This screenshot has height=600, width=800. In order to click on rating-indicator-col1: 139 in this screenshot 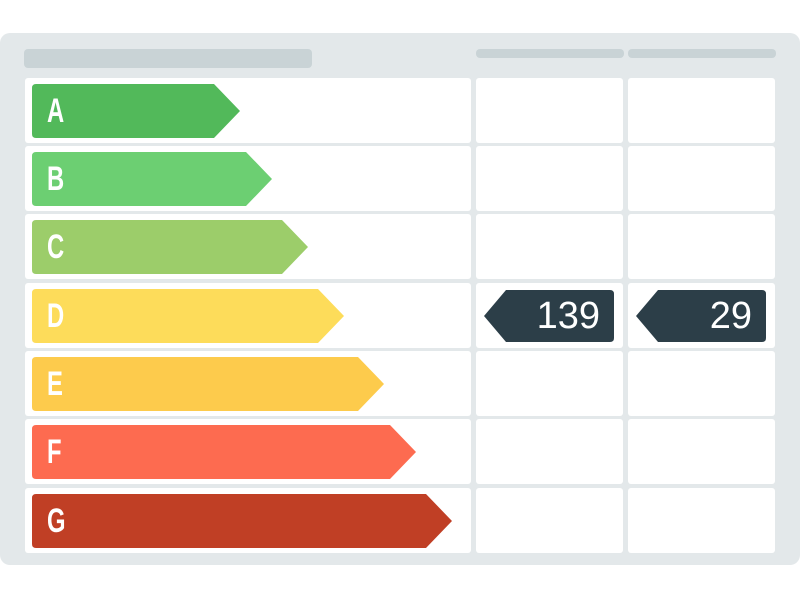, I will do `click(549, 316)`.